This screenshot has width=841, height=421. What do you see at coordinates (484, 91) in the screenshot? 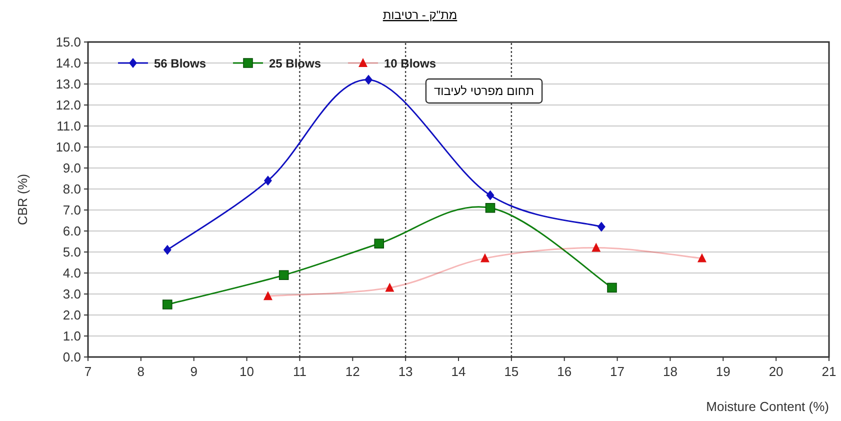
I see `annotation: תחום מפרטי לעיבוד` at bounding box center [484, 91].